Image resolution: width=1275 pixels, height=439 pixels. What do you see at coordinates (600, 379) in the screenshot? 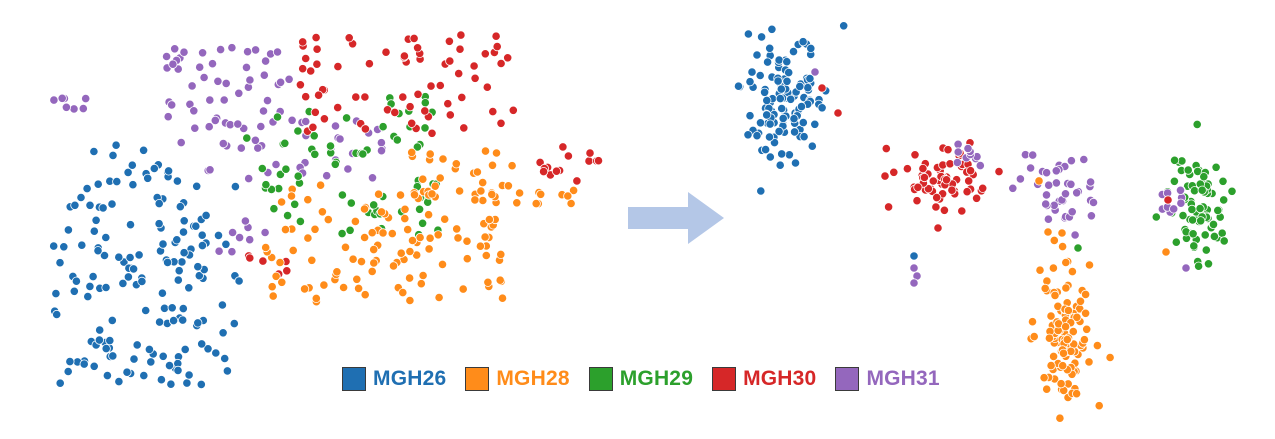
I see `legend-swatch` at bounding box center [600, 379].